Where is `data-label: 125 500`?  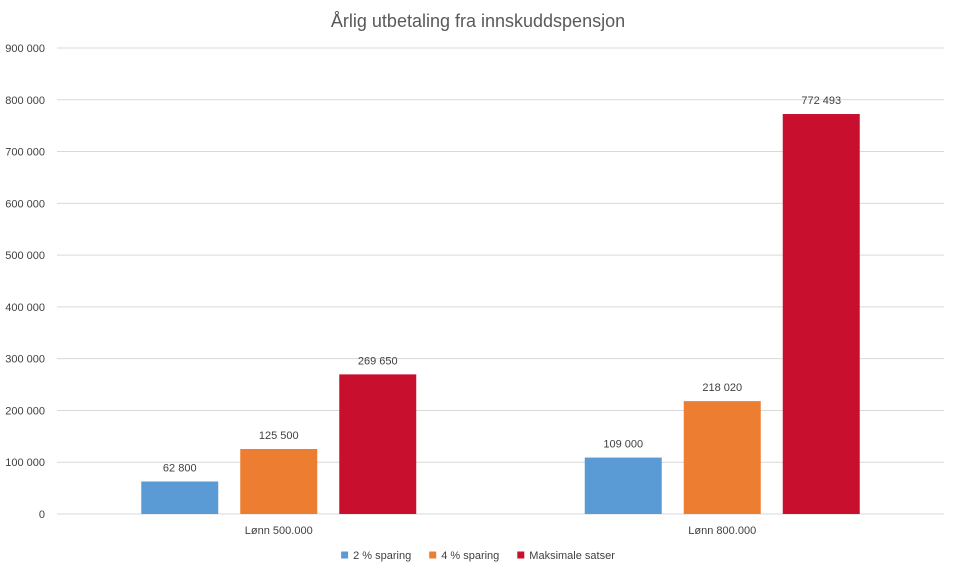
data-label: 125 500 is located at coordinates (279, 436).